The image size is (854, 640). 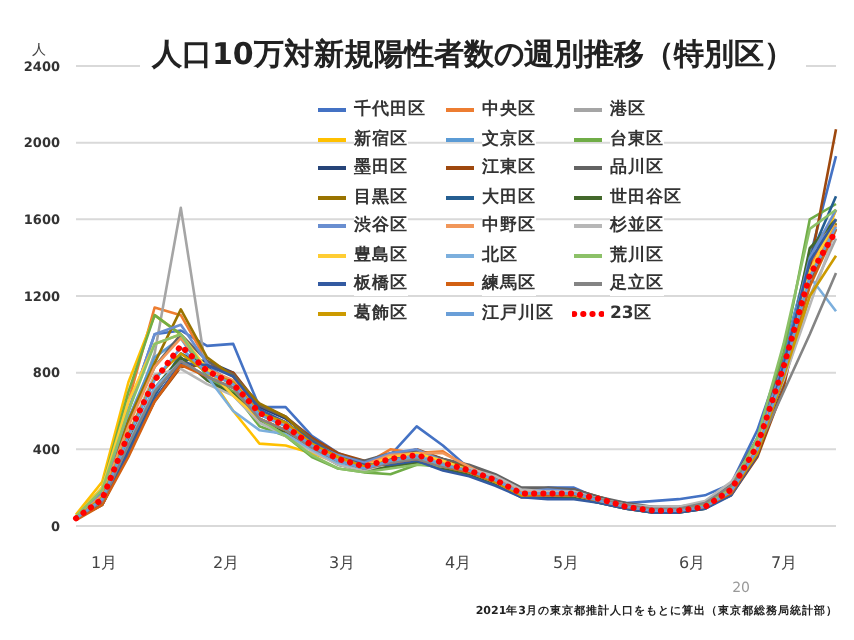 What do you see at coordinates (226, 563) in the screenshot?
I see `text: 2月` at bounding box center [226, 563].